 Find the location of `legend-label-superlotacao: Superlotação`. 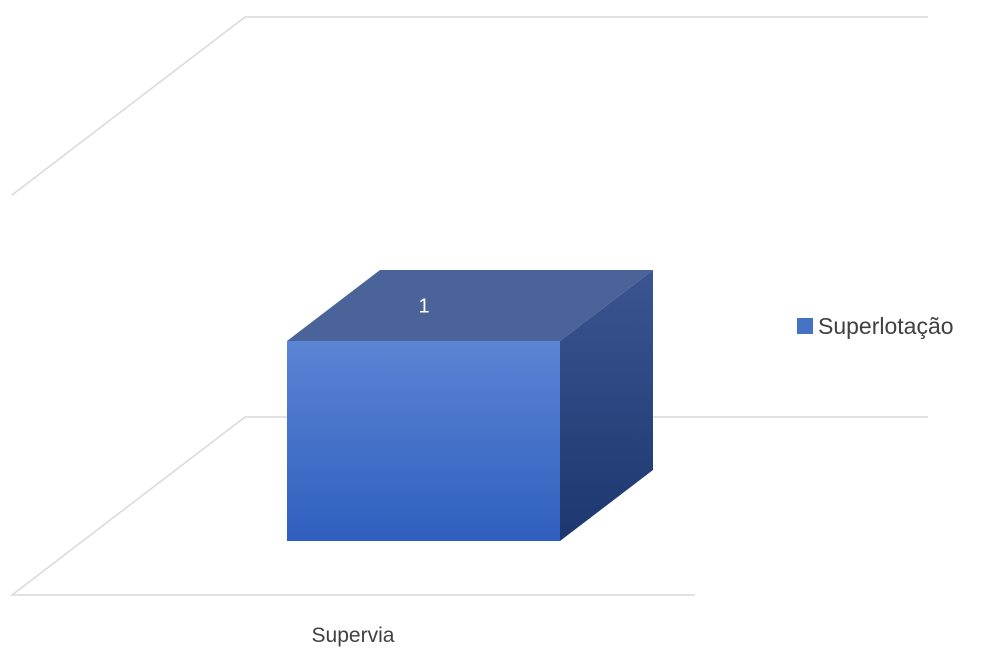

legend-label-superlotacao: Superlotação is located at coordinates (886, 326).